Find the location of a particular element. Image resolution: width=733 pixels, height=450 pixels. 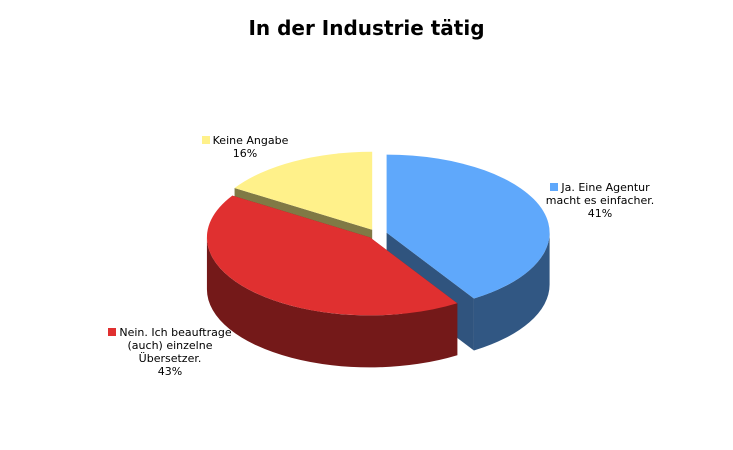

slice-label: Keine Angabe 16% is located at coordinates (245, 147).